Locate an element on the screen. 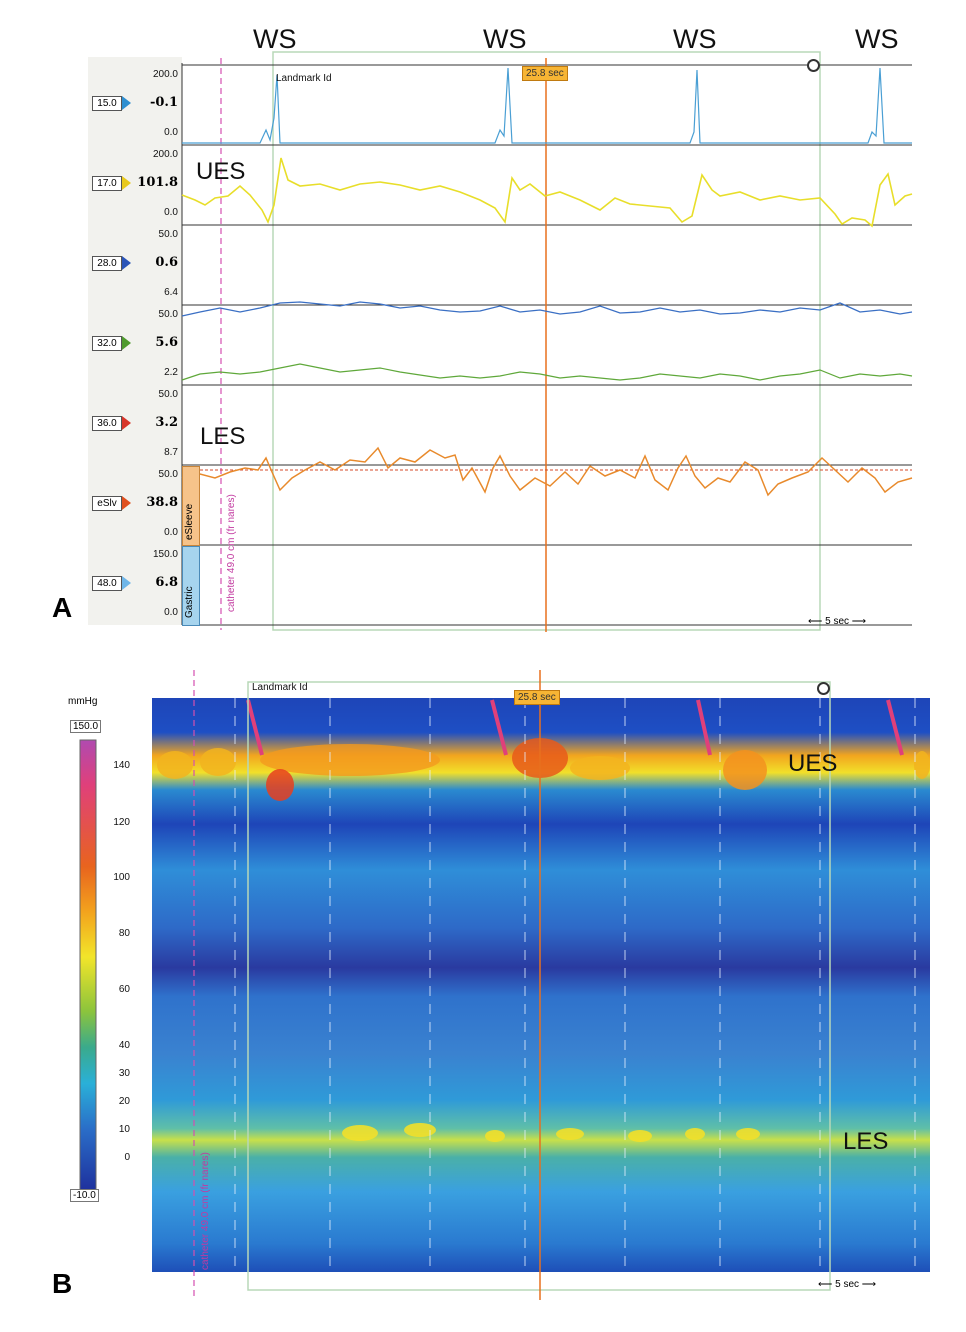 This screenshot has height=1332, width=966. channel-tag-2: 17.0 is located at coordinates (107, 183).